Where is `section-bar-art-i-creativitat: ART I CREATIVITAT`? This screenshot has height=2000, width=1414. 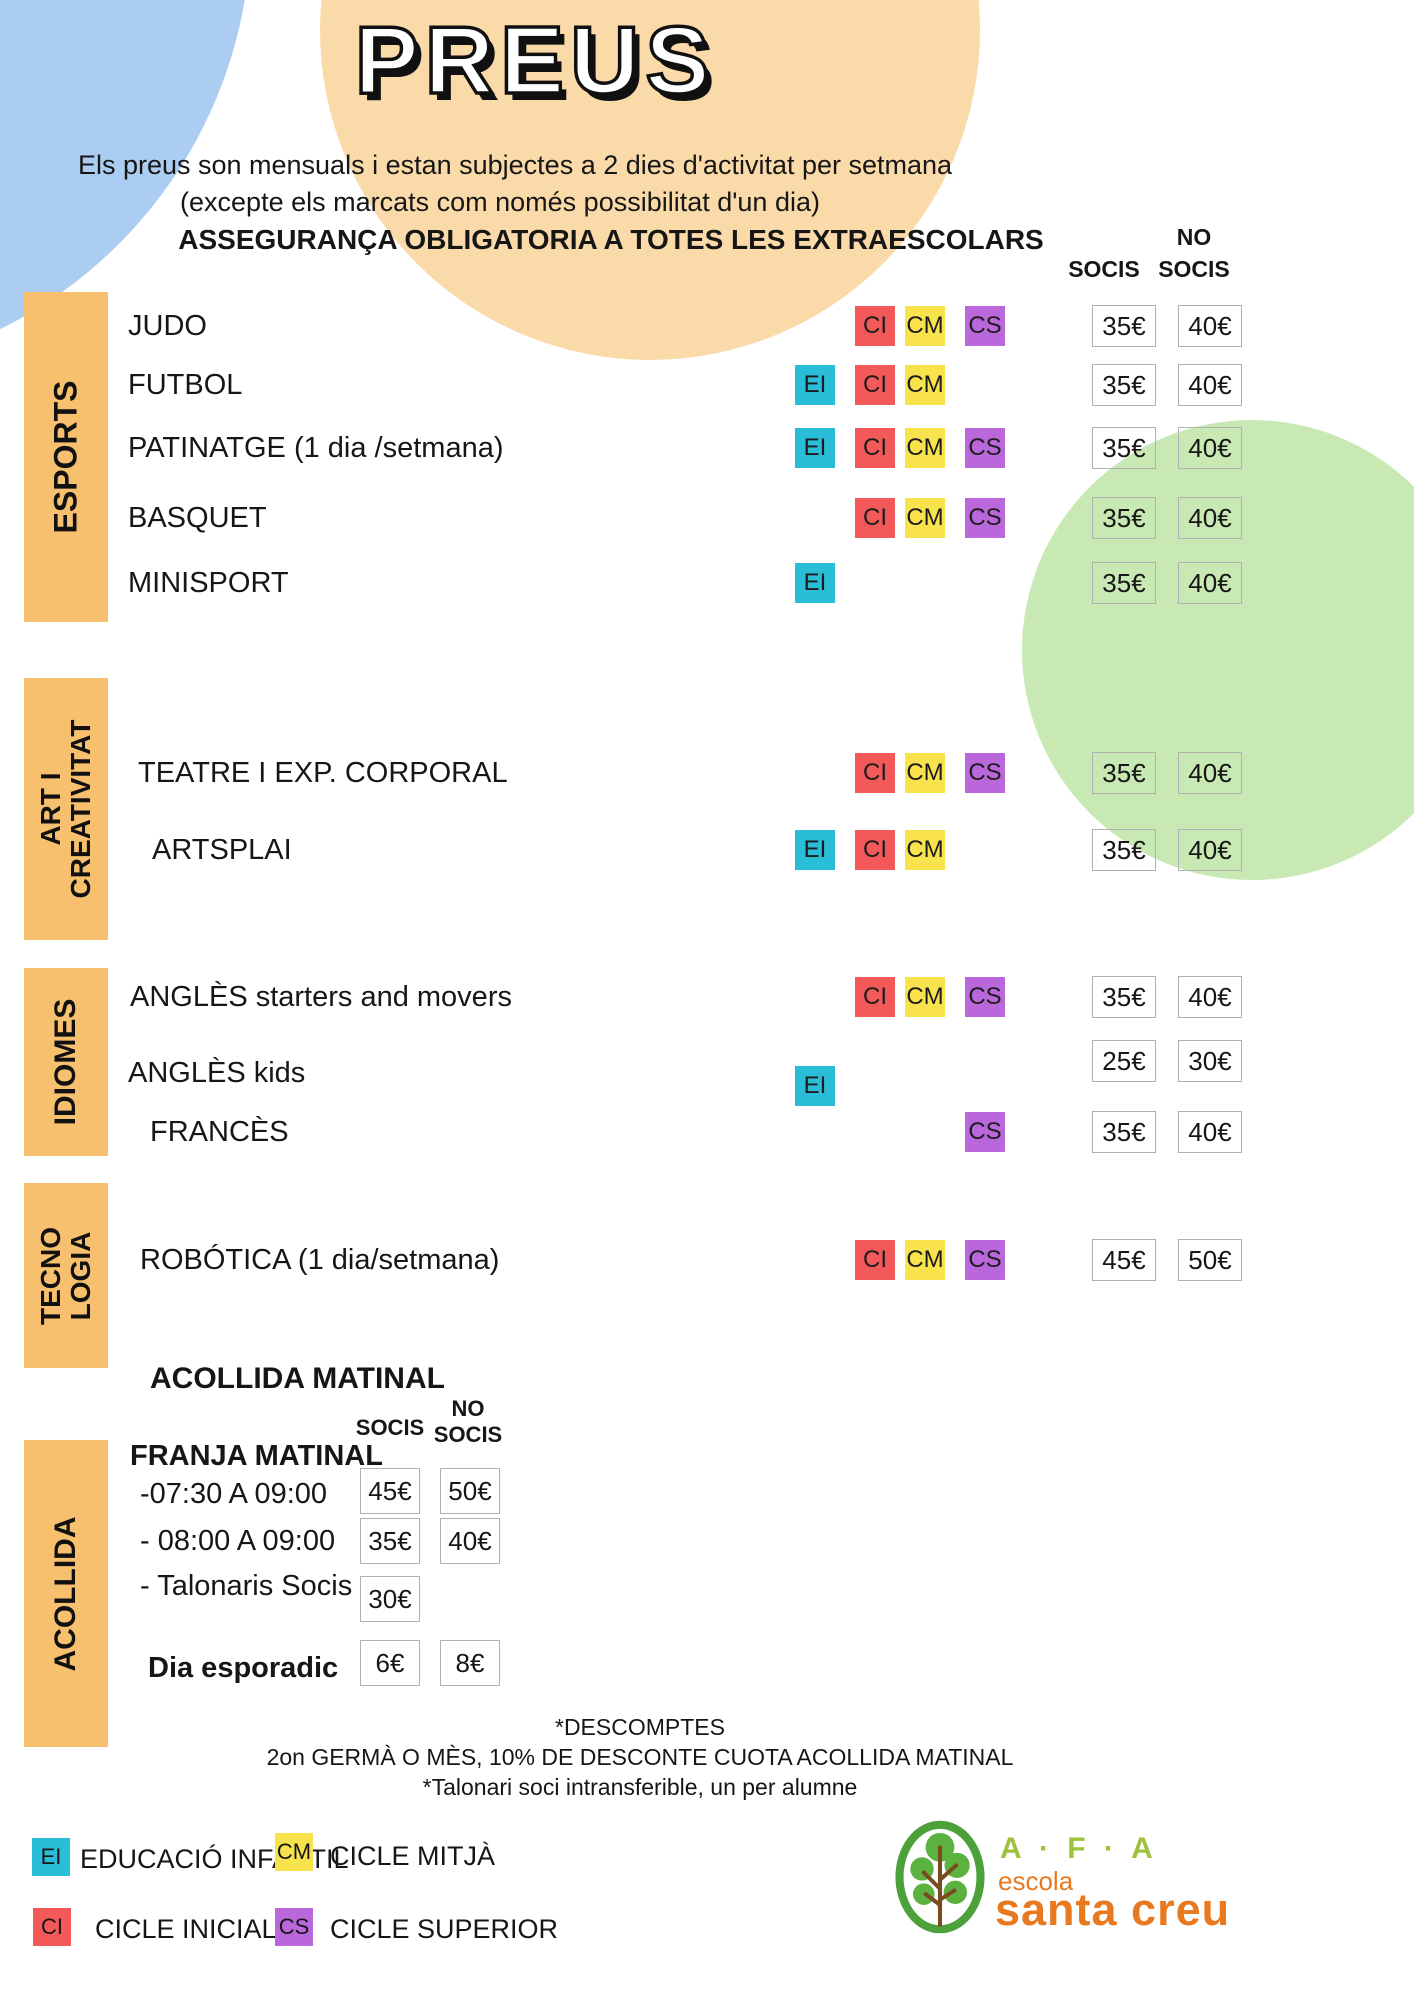 section-bar-art-i-creativitat: ART I CREATIVITAT is located at coordinates (66, 809).